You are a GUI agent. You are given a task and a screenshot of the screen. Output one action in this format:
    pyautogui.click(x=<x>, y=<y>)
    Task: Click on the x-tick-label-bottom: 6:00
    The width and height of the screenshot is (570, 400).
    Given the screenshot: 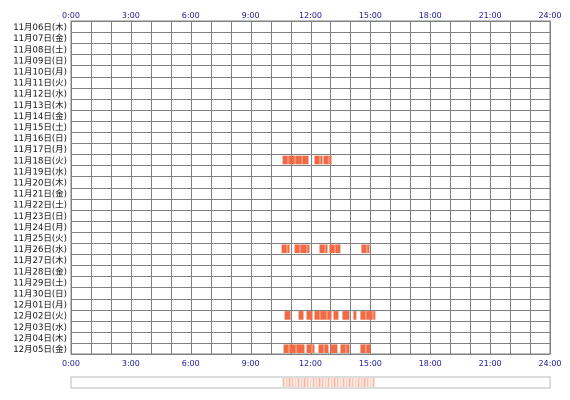 What is the action you would take?
    pyautogui.click(x=191, y=363)
    